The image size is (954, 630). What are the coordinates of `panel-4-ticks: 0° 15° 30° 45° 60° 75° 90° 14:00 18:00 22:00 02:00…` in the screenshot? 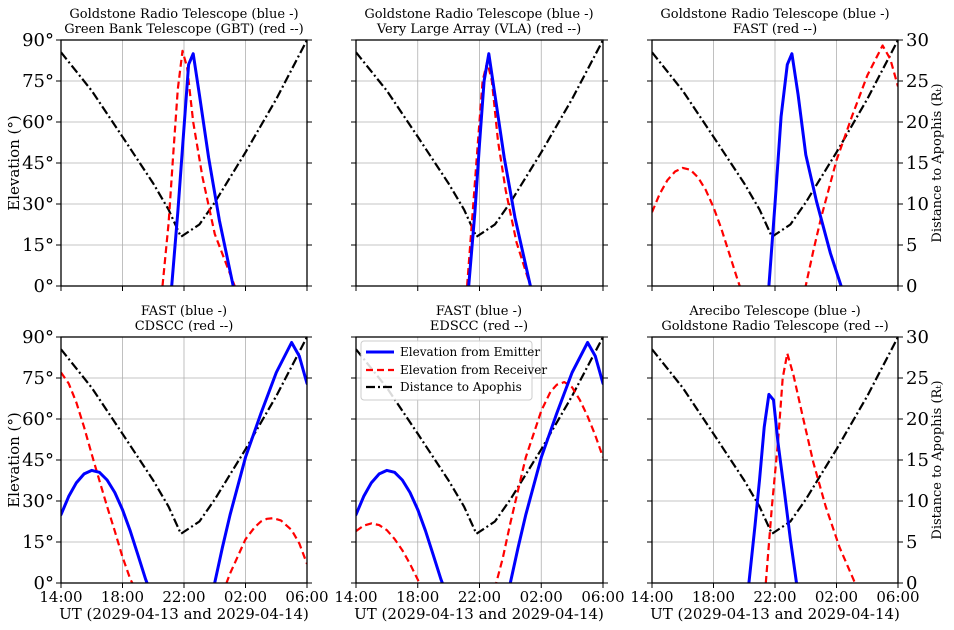 It's located at (175, 466).